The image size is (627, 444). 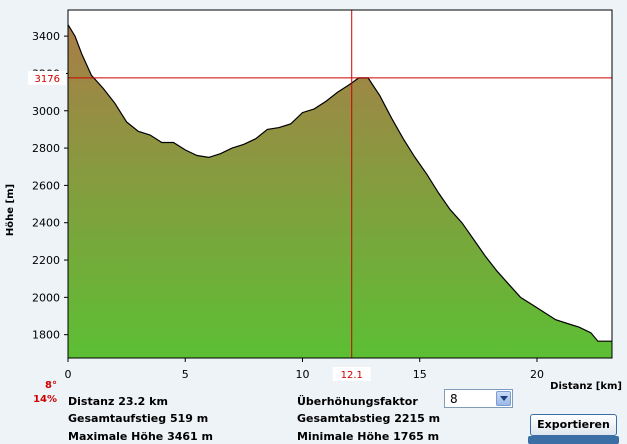 What do you see at coordinates (46, 335) in the screenshot?
I see `y-tick-label: 1800` at bounding box center [46, 335].